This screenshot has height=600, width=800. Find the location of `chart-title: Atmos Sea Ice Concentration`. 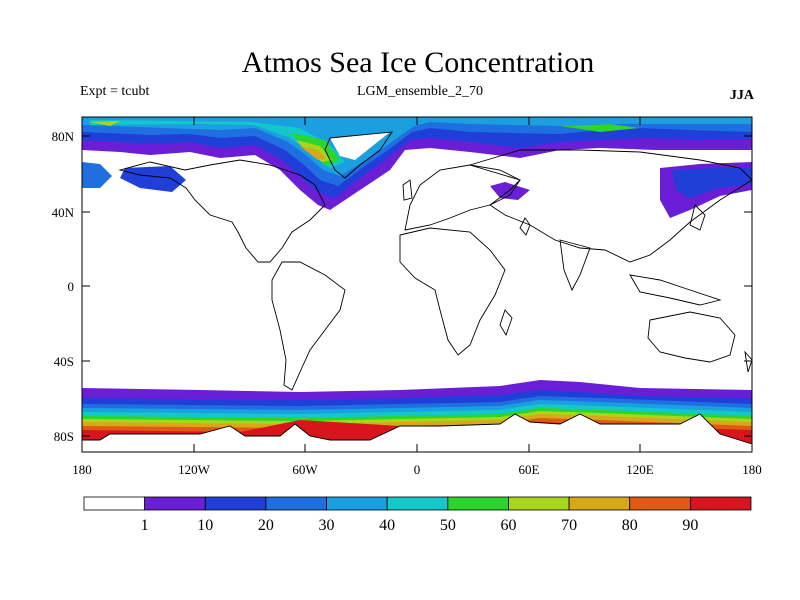

chart-title: Atmos Sea Ice Concentration is located at coordinates (418, 62).